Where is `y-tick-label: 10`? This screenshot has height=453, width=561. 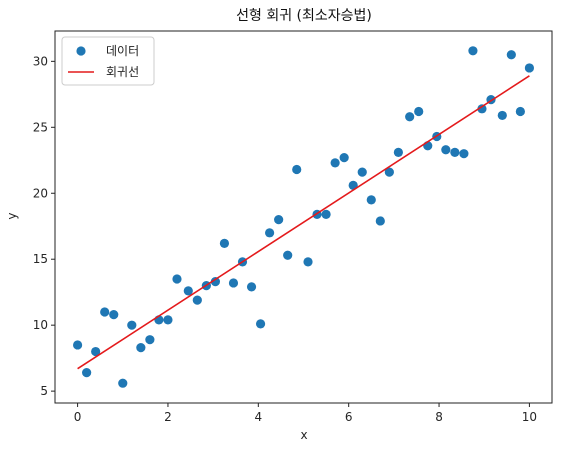
y-tick-label: 10 is located at coordinates (40, 325).